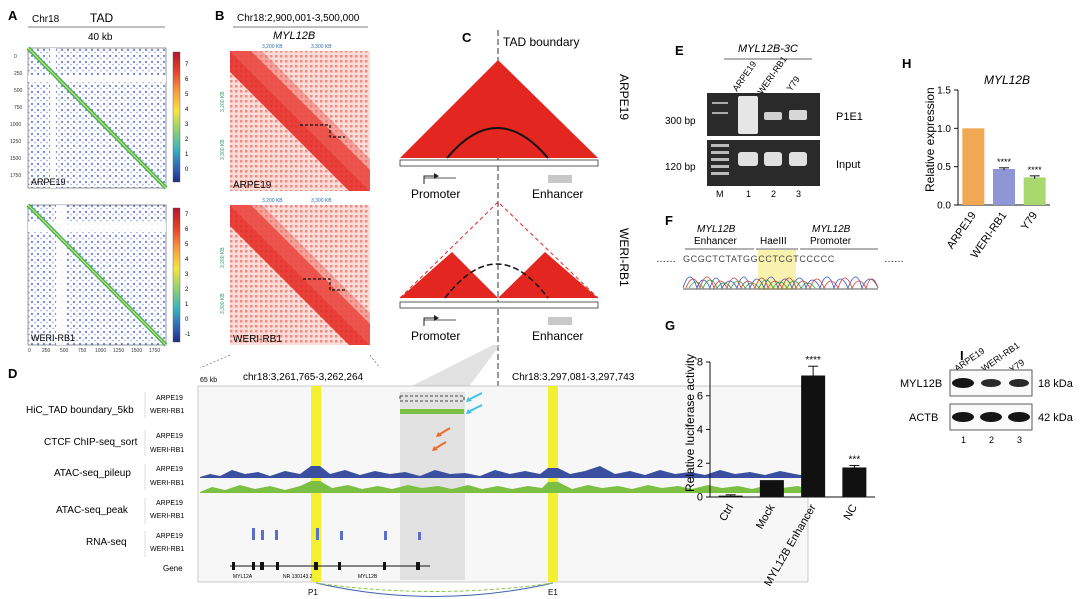 This screenshot has width=1080, height=599. I want to click on panel-a-colorbar-bottom: 7 6 5 4 3 2 1 0 -1, so click(181, 275).